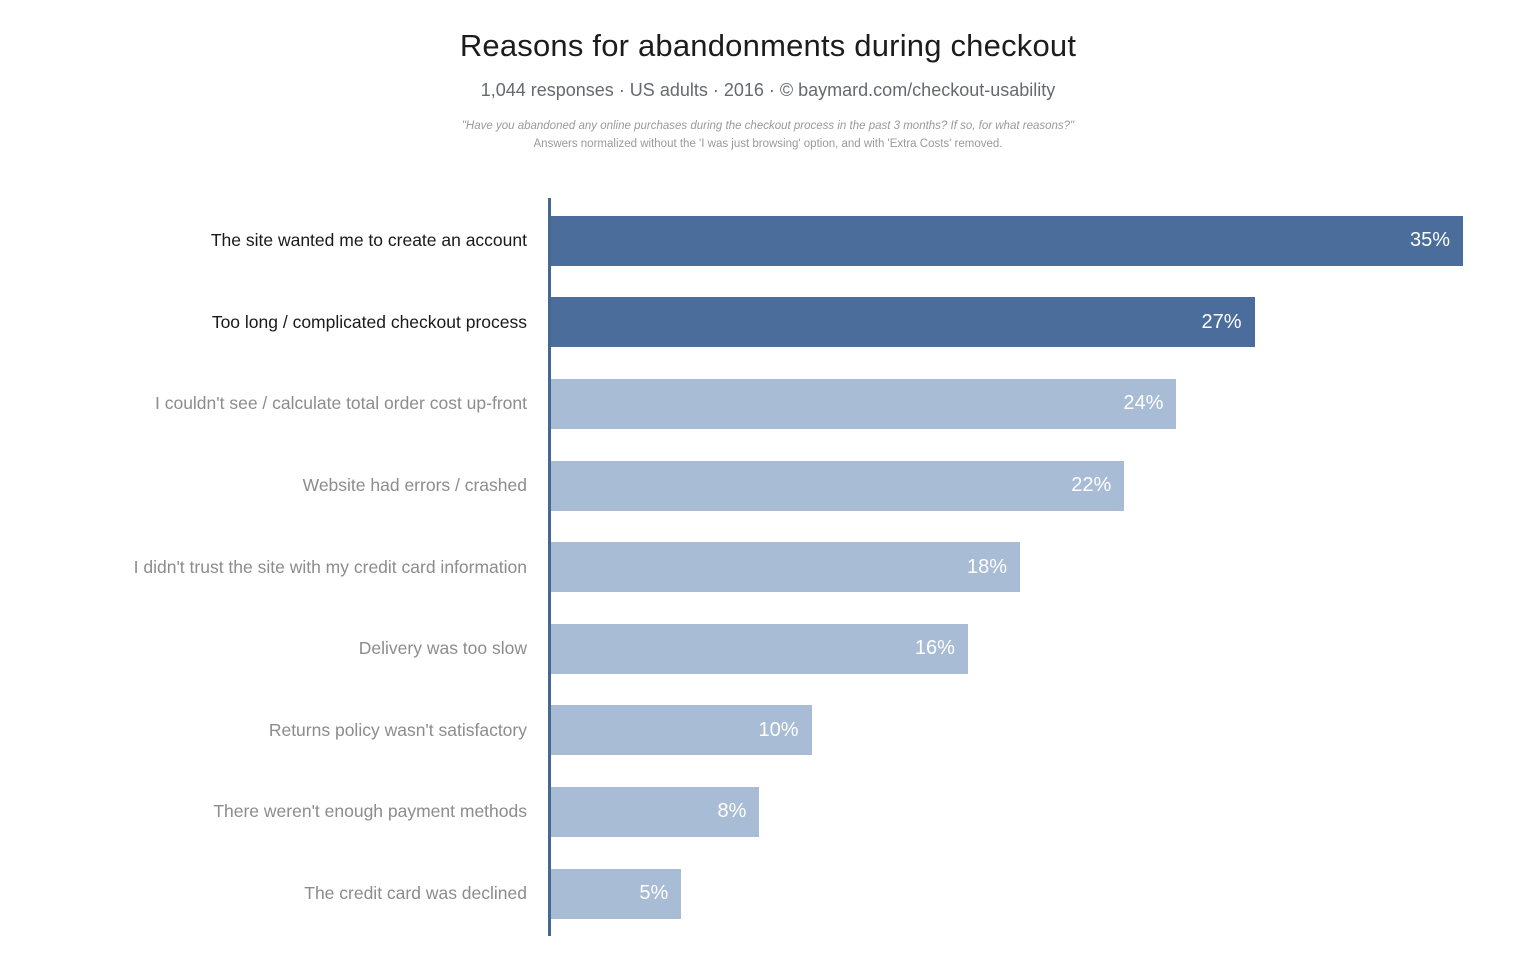  I want to click on bar-track: 24%, so click(1007, 403).